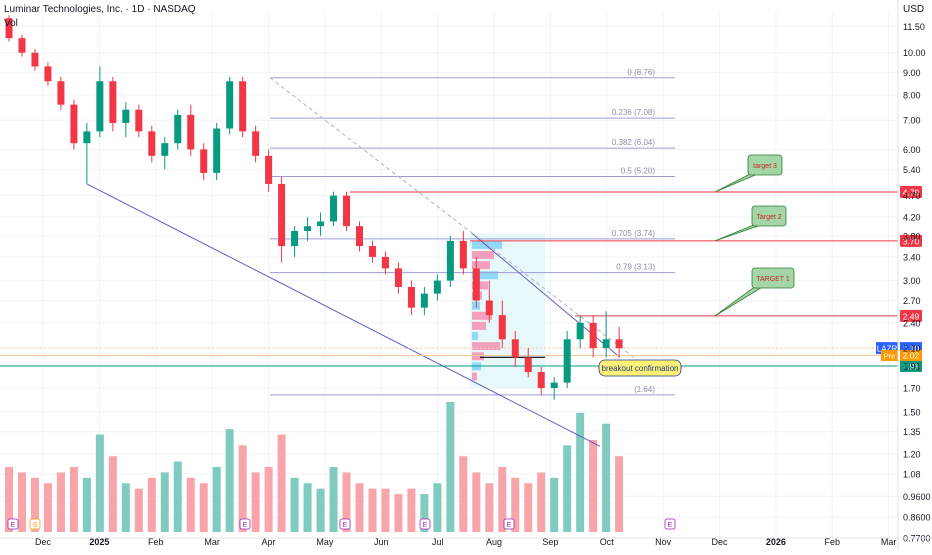  Describe the element at coordinates (912, 150) in the screenshot. I see `y-tick-label: 6.00` at that location.